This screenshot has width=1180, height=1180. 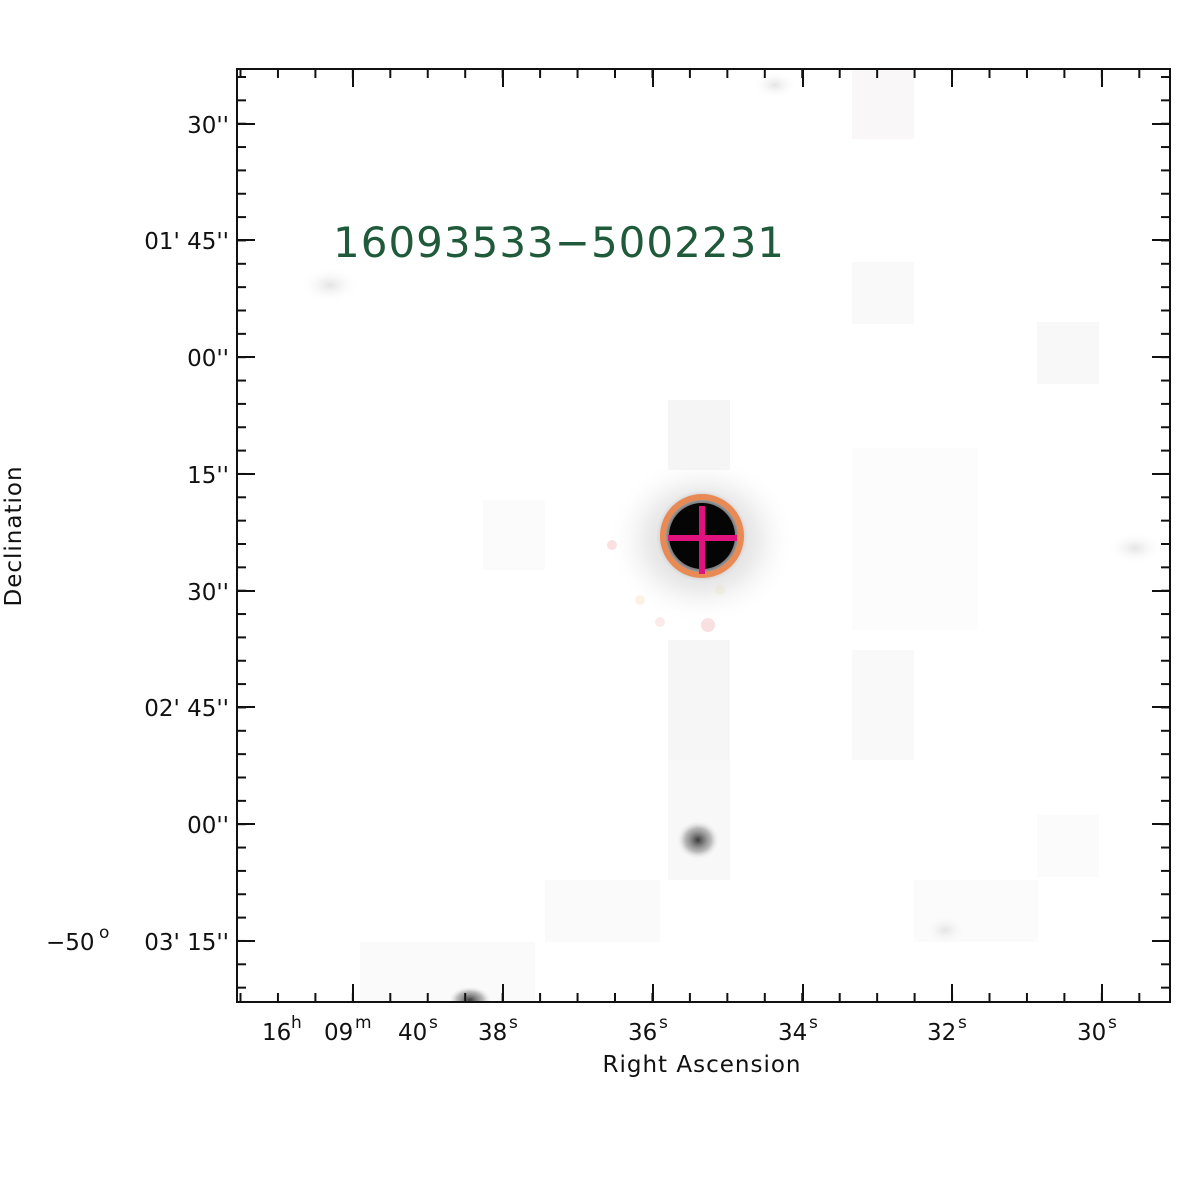 What do you see at coordinates (14, 535) in the screenshot?
I see `y-axis-title: Declination` at bounding box center [14, 535].